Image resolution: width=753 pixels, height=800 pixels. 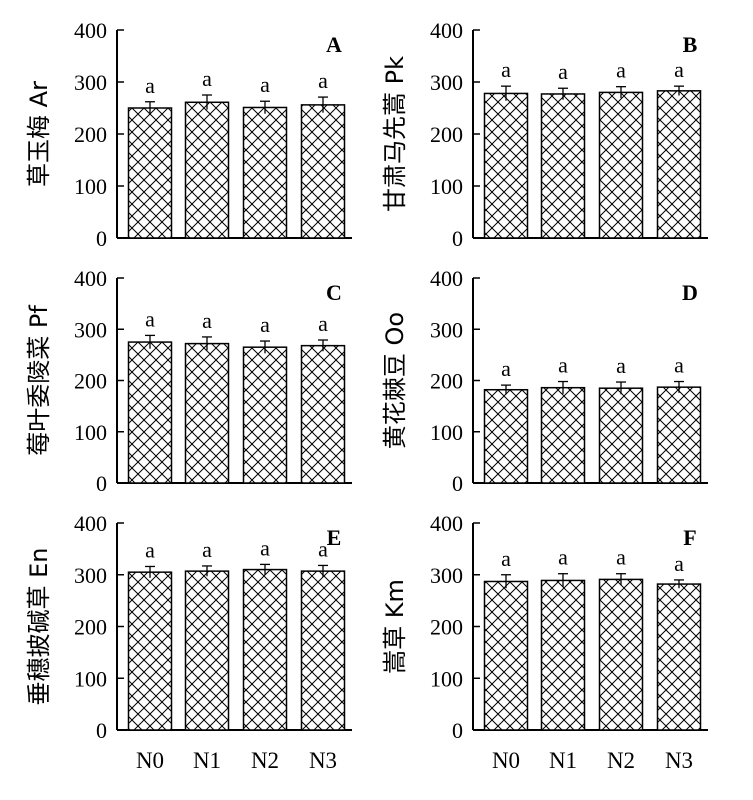 I want to click on panel-letter: B, so click(x=690, y=44).